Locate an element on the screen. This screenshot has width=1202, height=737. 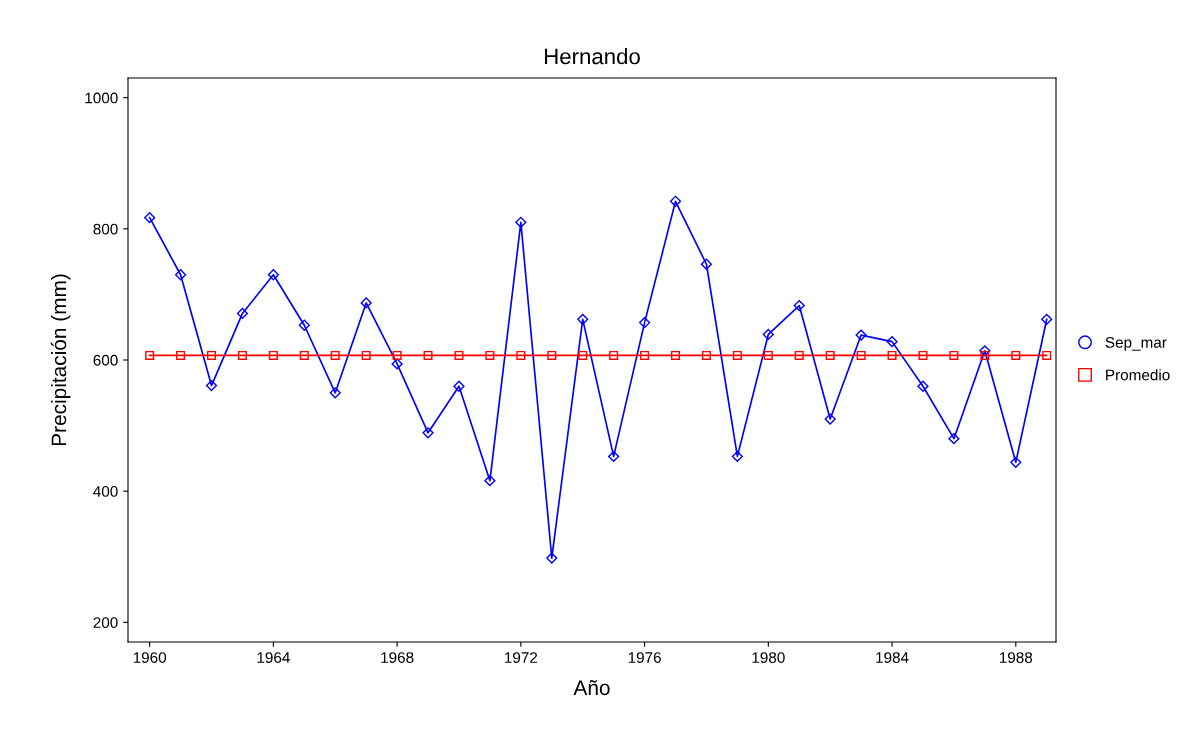
y-tick-label: 600 is located at coordinates (105, 360).